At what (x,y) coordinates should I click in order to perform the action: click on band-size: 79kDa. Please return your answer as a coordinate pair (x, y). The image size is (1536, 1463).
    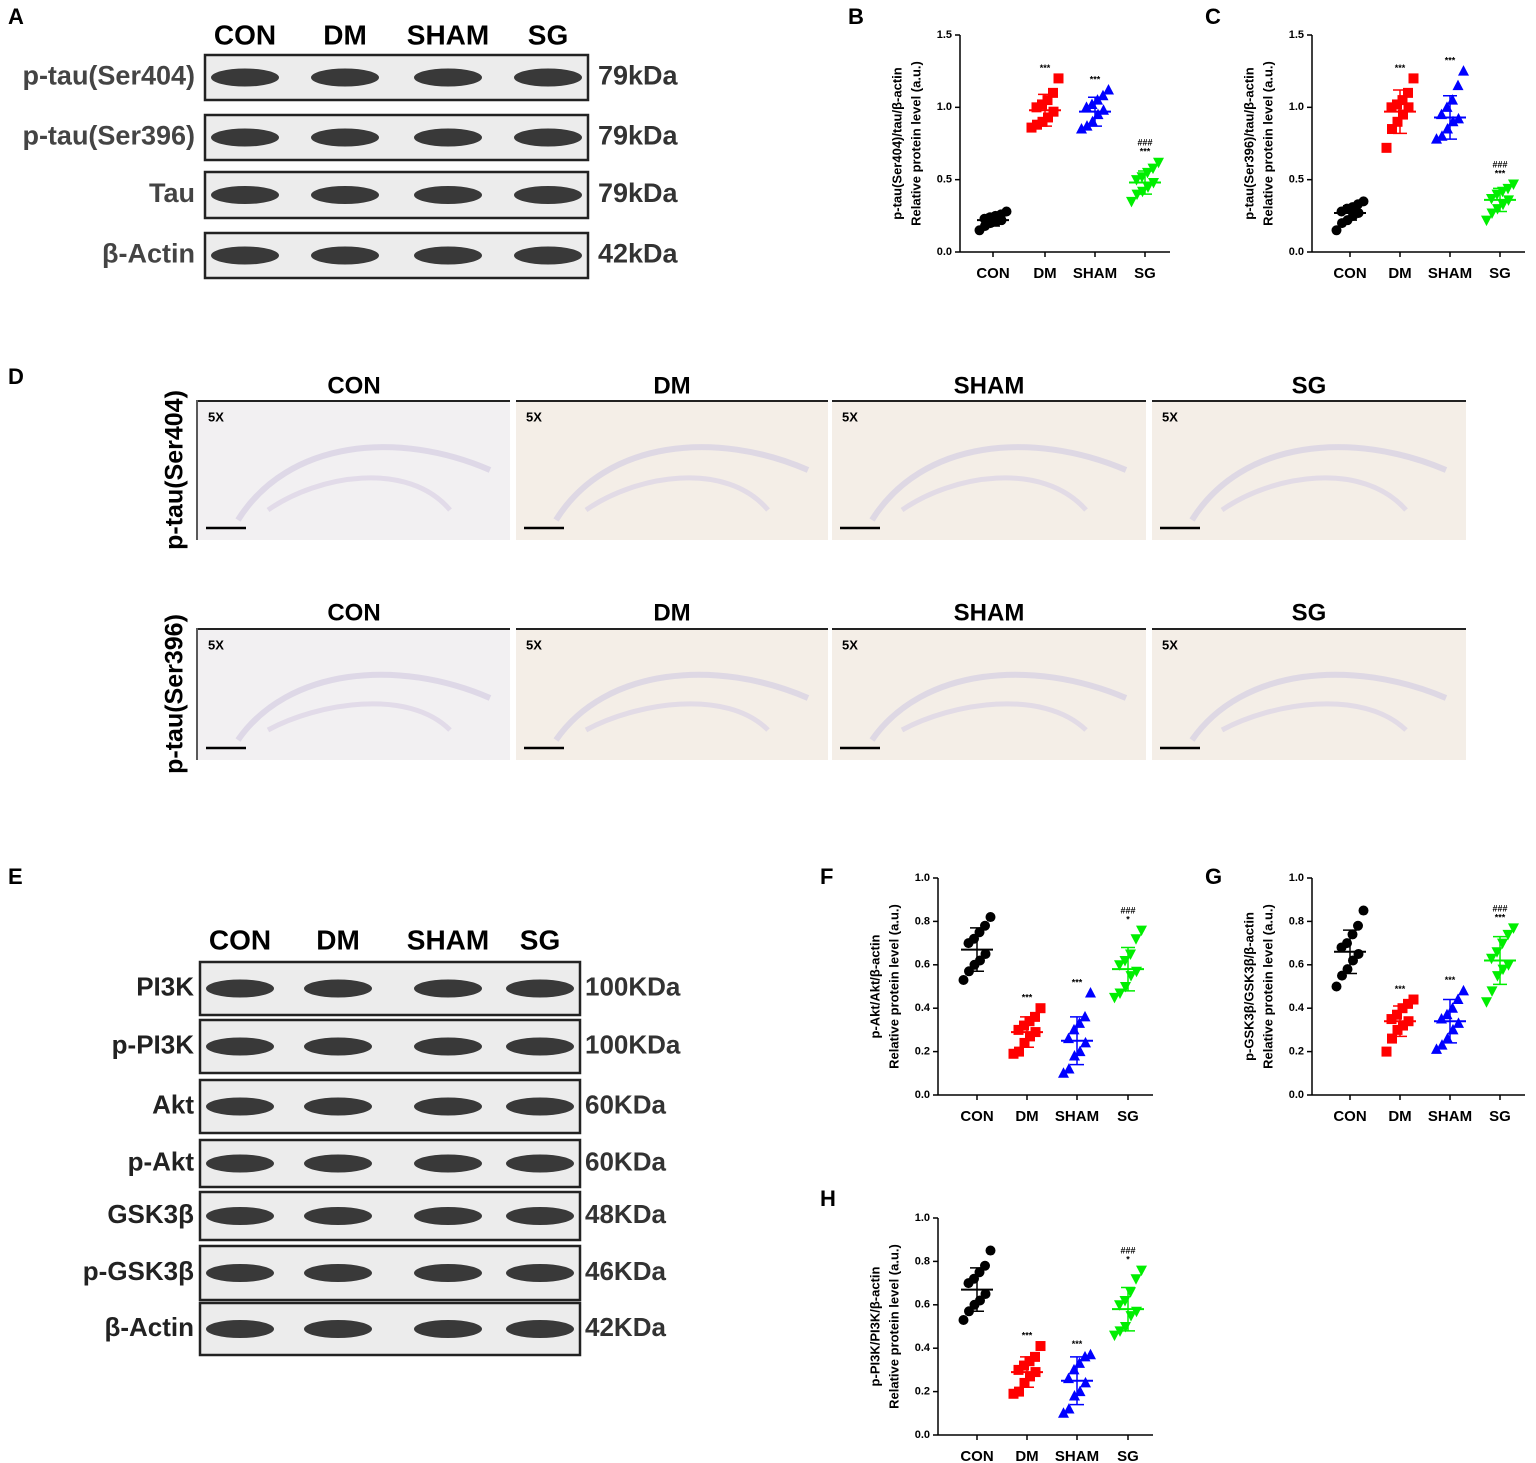
    Looking at the image, I should click on (638, 136).